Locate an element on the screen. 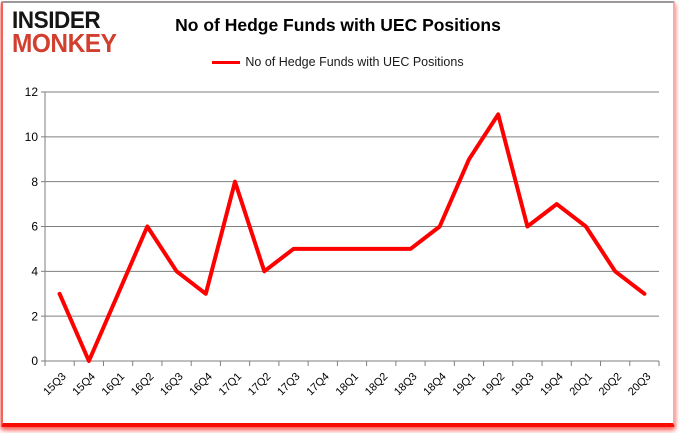 Image resolution: width=680 pixels, height=433 pixels. y-axis-label: 2 is located at coordinates (34, 316).